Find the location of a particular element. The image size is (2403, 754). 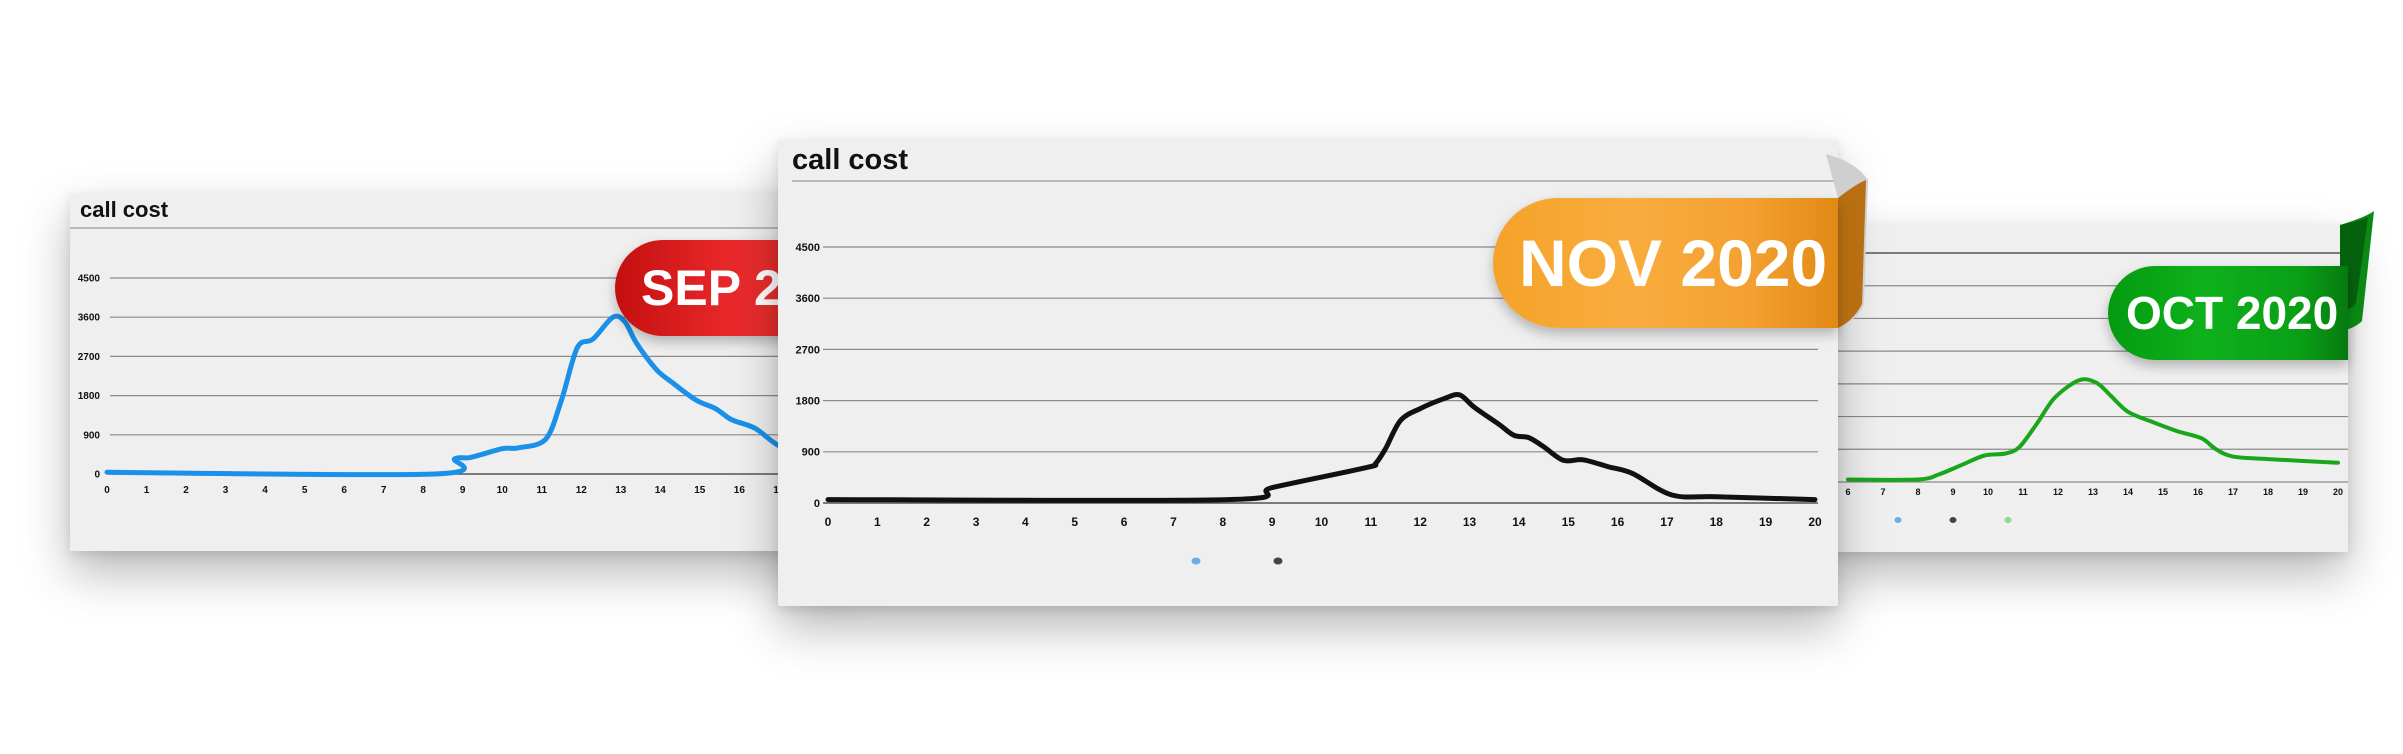

month-badge-oct: OCT 2020 is located at coordinates (2228, 313).